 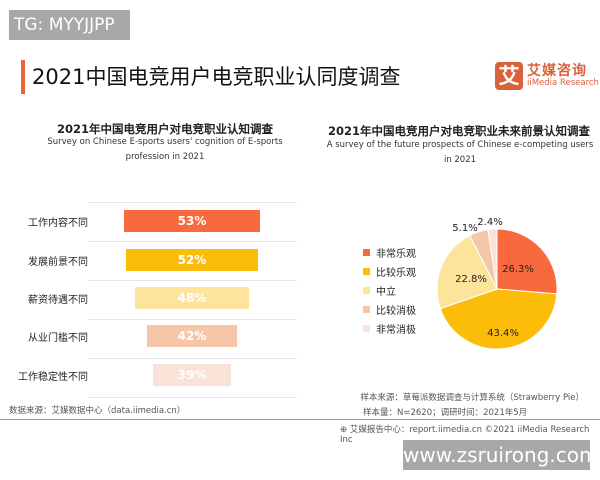 What do you see at coordinates (97, 411) in the screenshot?
I see `data-source: 数据来源：艾媒数据中心（data.iimedia.cn）` at bounding box center [97, 411].